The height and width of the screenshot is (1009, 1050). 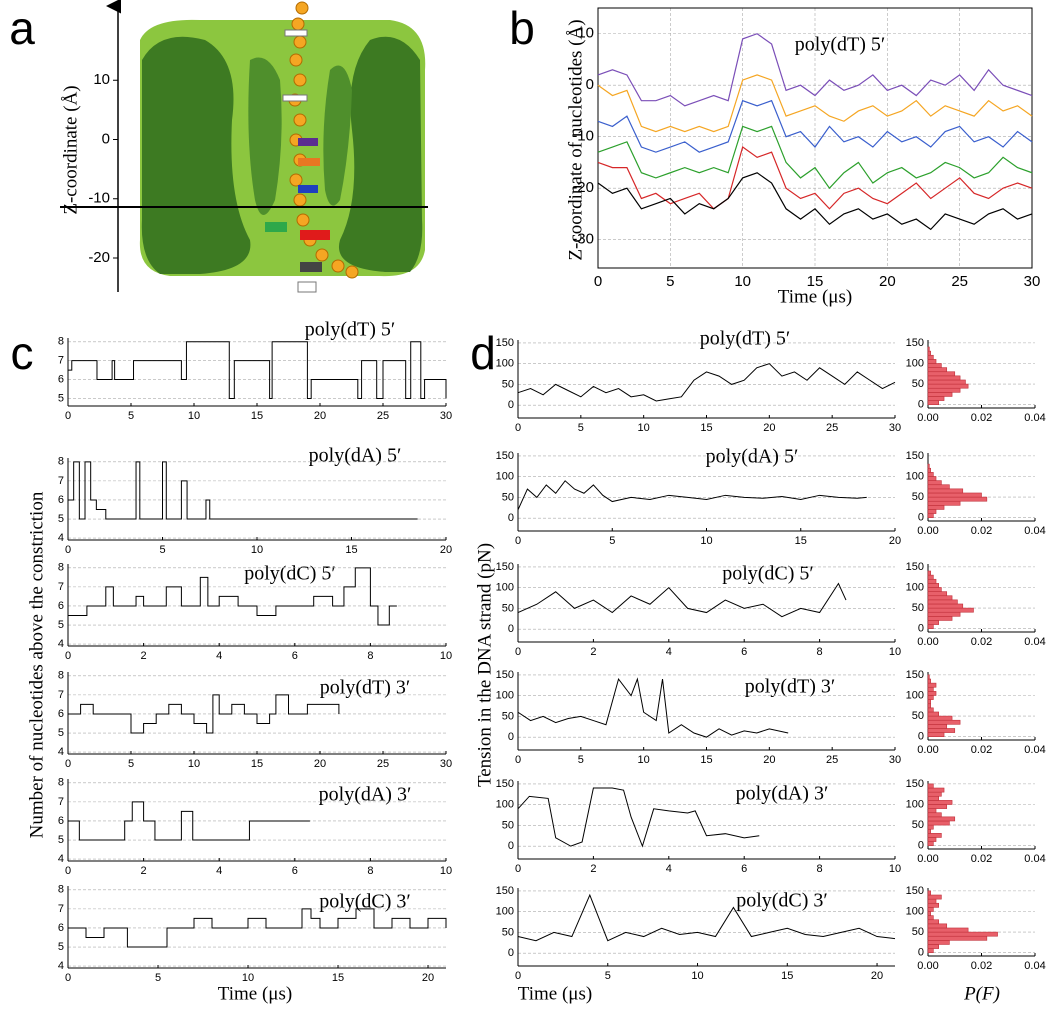 What do you see at coordinates (815, 296) in the screenshot?
I see `x-axis-label: Time (μs)` at bounding box center [815, 296].